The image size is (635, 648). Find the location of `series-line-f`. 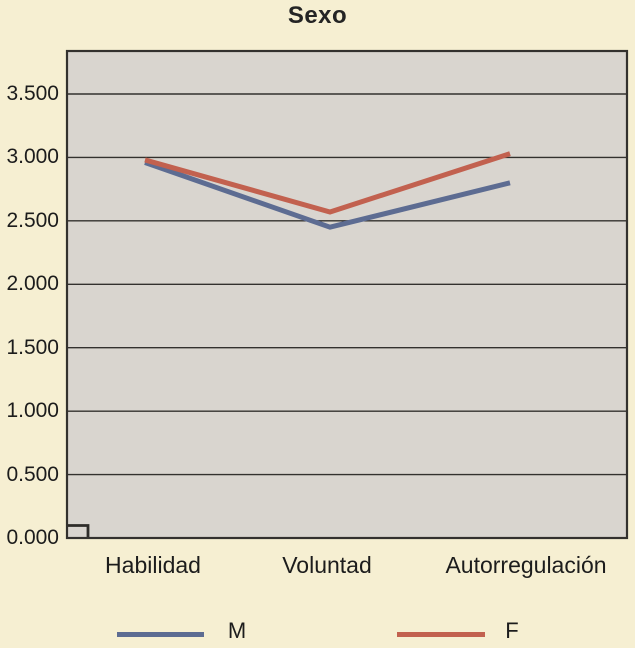

series-line-f is located at coordinates (327, 183).